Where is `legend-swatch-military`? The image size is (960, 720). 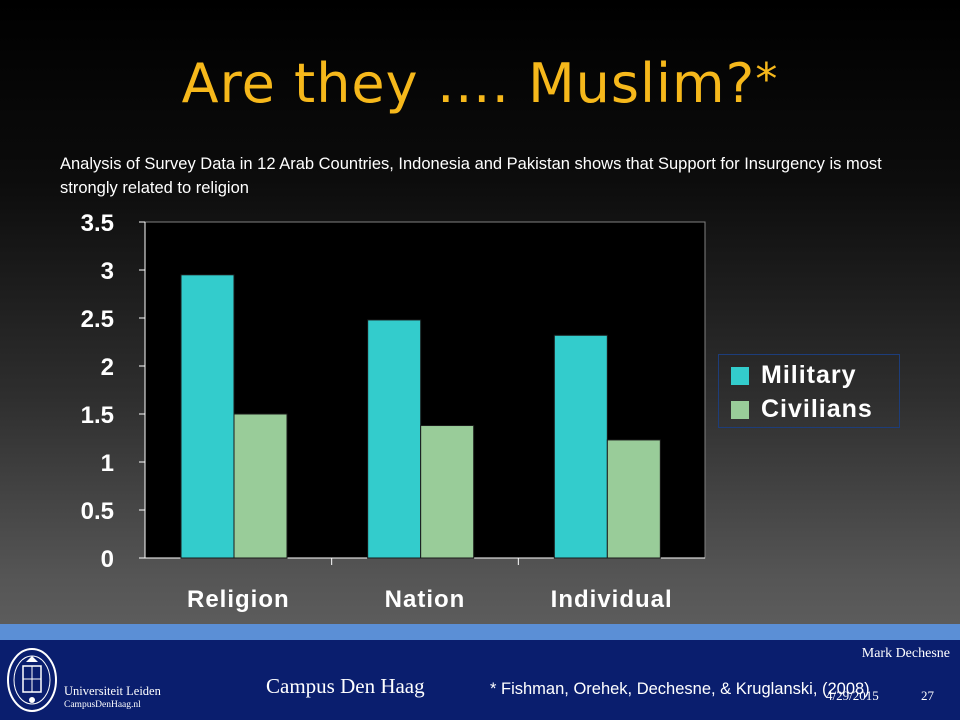 legend-swatch-military is located at coordinates (740, 375).